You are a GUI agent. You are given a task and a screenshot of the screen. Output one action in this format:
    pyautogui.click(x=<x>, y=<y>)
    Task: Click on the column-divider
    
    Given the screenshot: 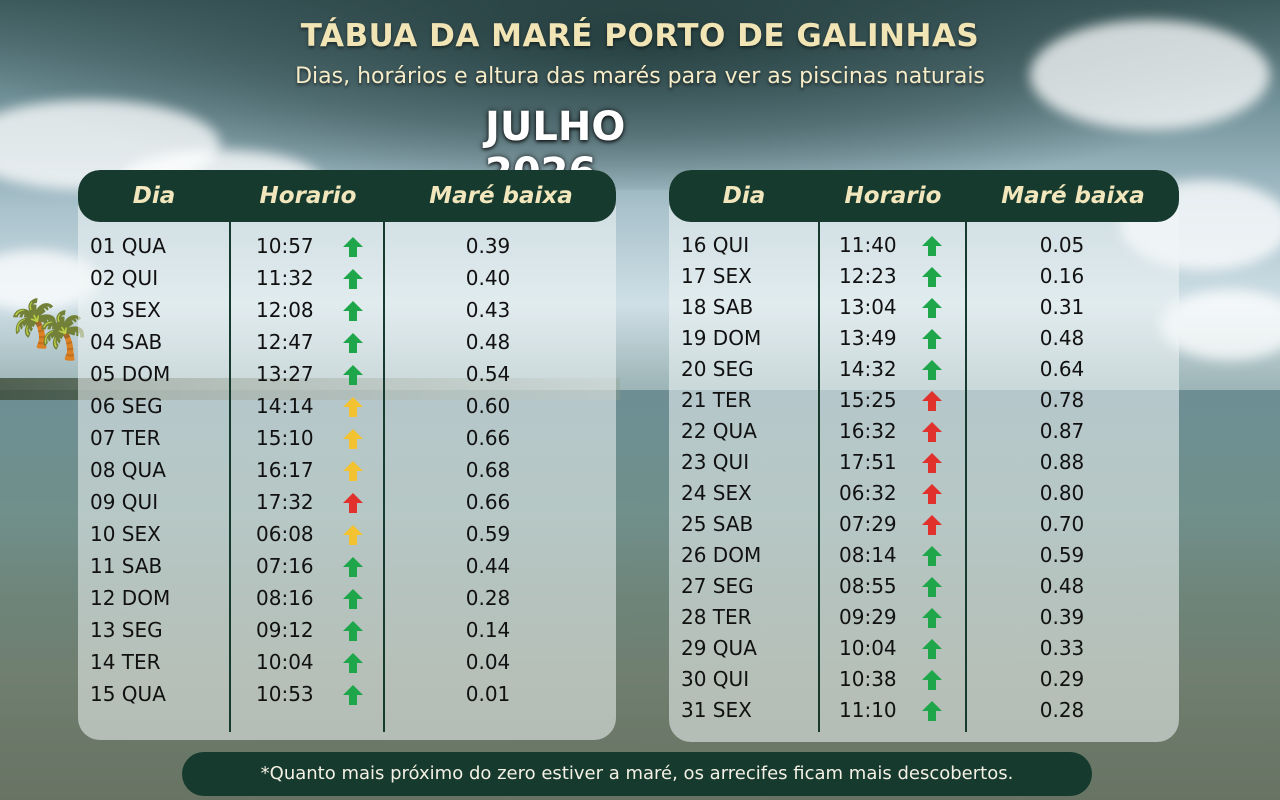 What is the action you would take?
    pyautogui.click(x=230, y=452)
    